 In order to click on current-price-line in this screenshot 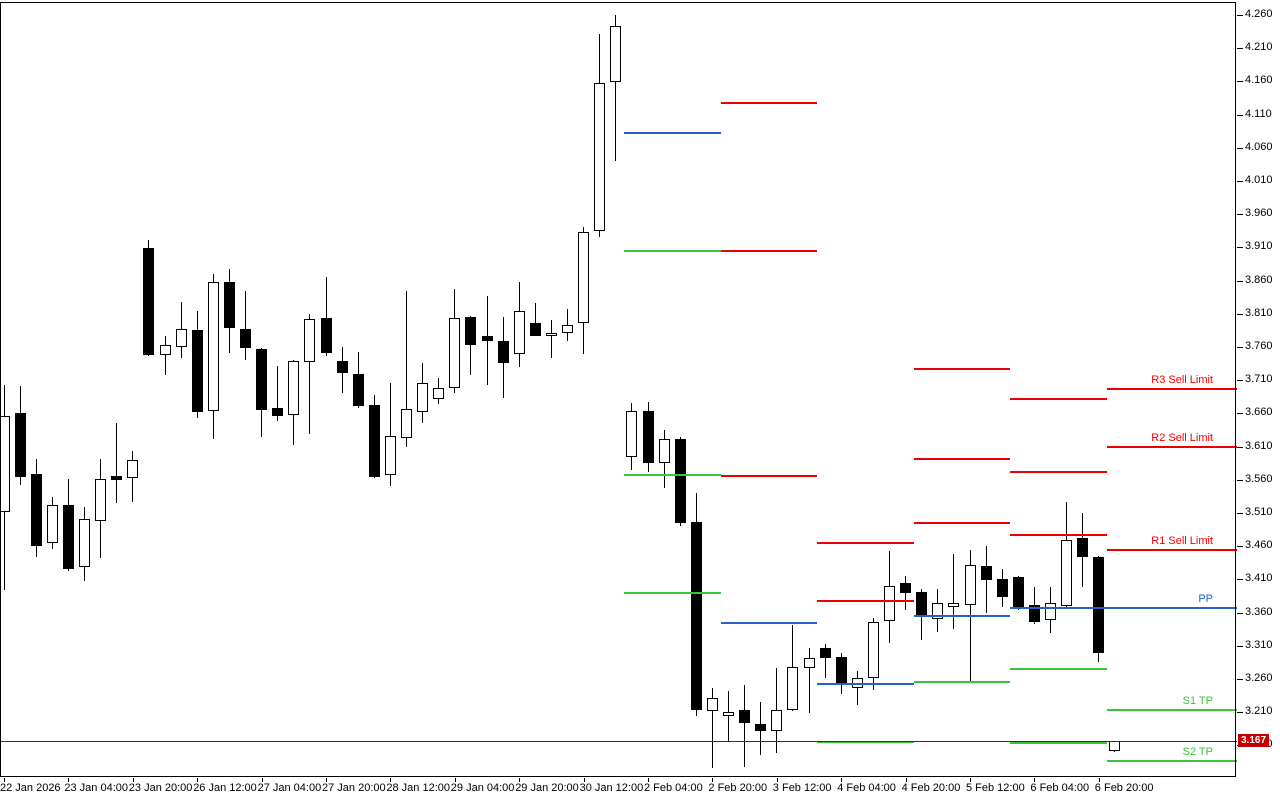, I will do `click(618, 741)`.